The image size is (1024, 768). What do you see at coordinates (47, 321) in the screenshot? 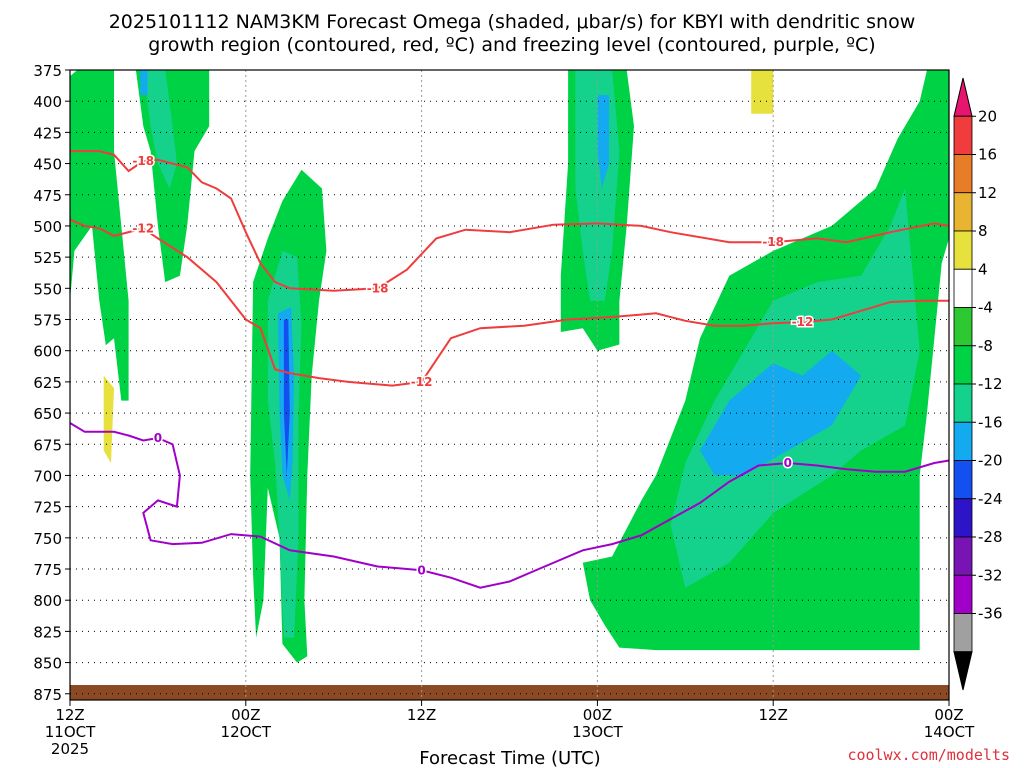
I see `y-tick-label: 575` at bounding box center [47, 321].